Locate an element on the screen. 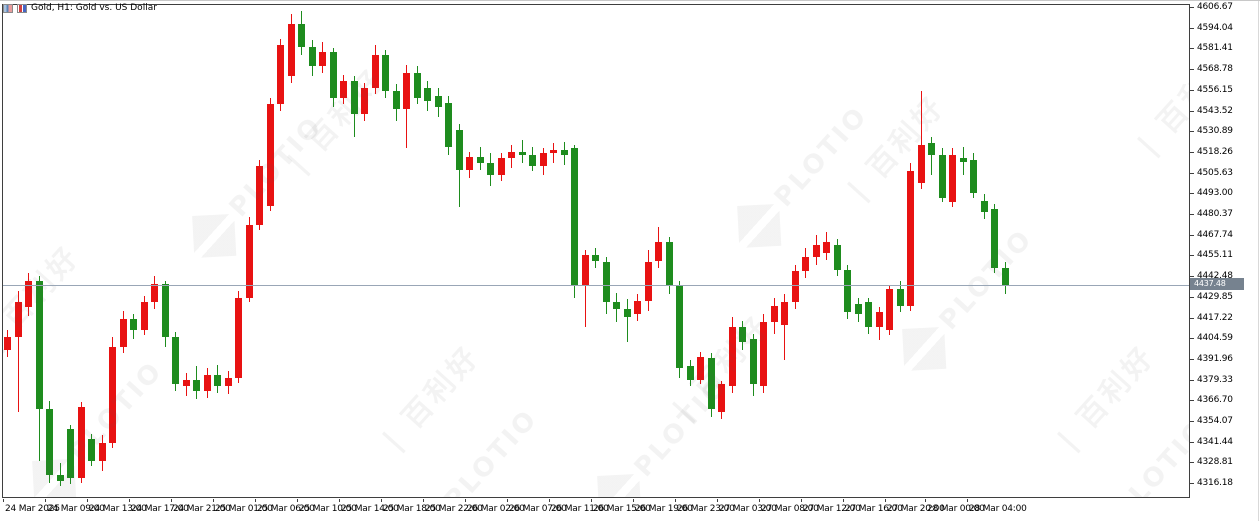 The width and height of the screenshot is (1260, 521). price-axis-label: 4391.96 is located at coordinates (1215, 358).